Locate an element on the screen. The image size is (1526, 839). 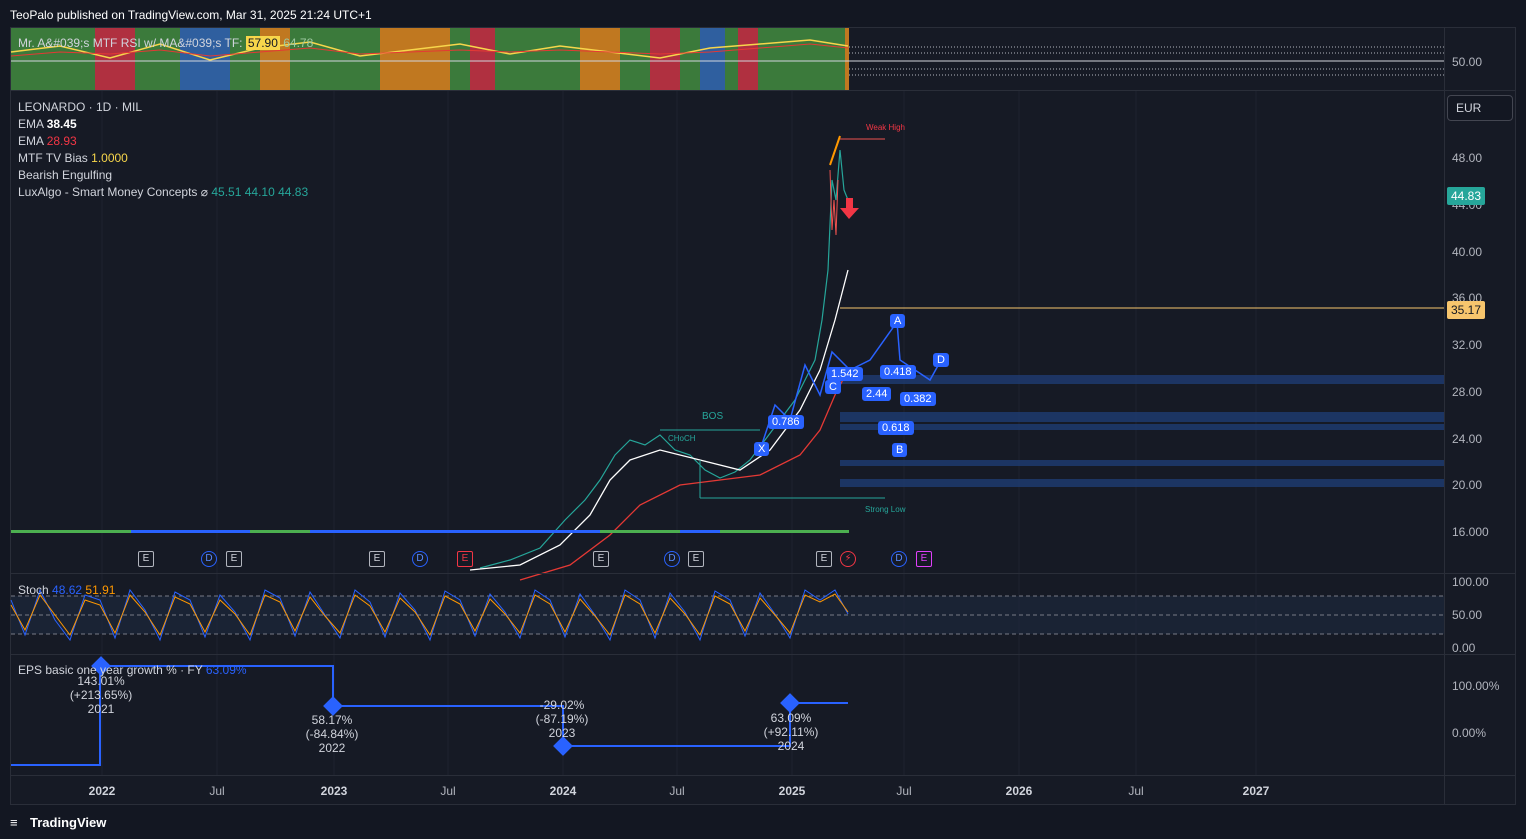
bias-value: 1.0000 is located at coordinates (109, 158).